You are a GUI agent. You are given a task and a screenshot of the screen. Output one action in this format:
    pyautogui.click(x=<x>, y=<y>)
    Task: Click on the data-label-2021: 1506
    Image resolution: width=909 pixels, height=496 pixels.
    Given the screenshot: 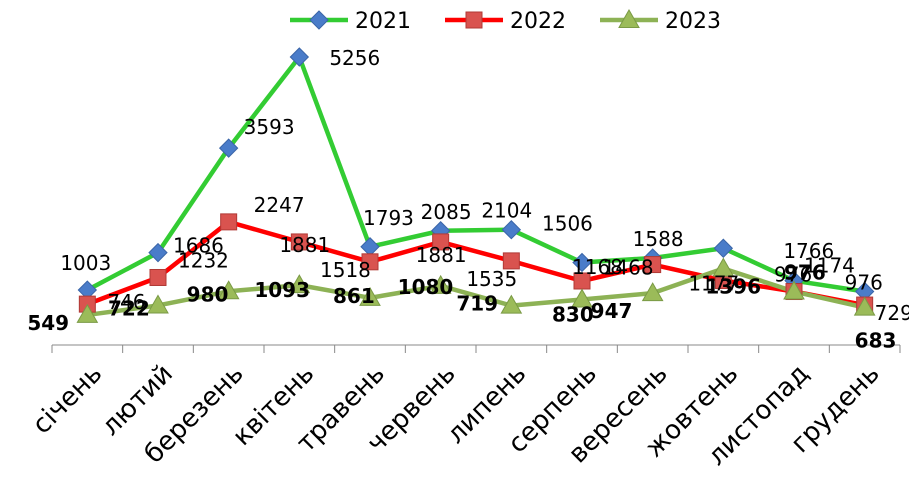 What is the action you would take?
    pyautogui.click(x=567, y=223)
    